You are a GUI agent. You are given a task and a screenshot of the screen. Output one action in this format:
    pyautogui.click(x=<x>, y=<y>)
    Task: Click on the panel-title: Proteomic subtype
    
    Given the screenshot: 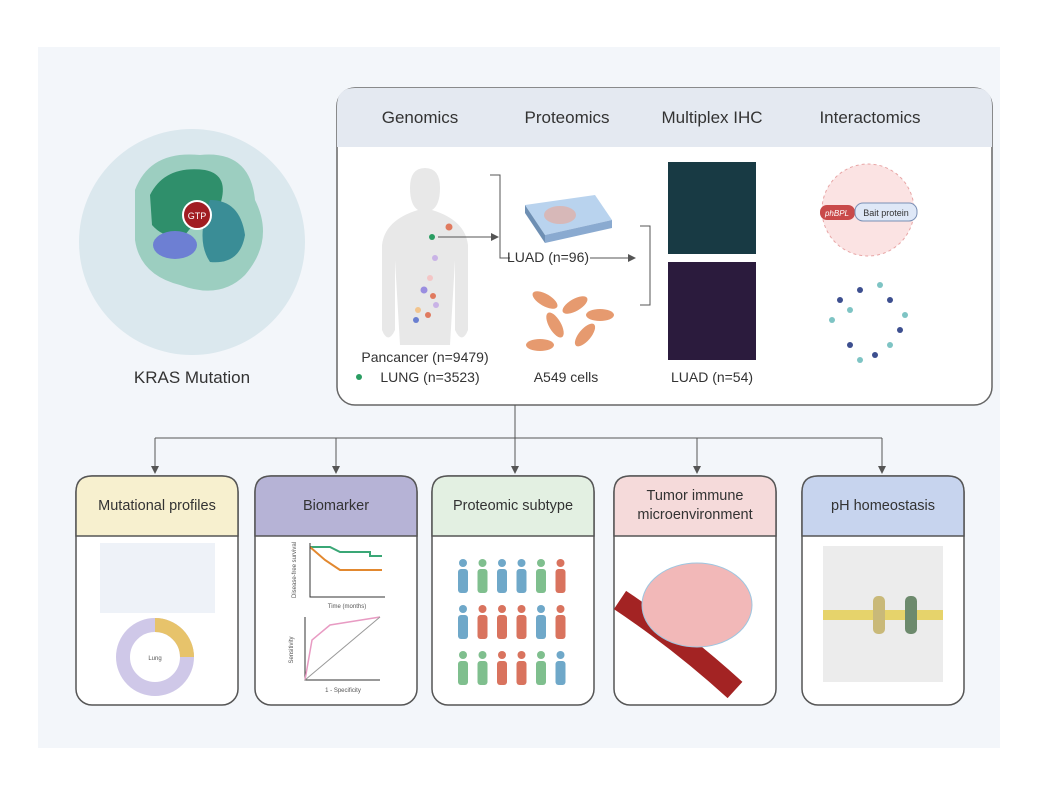 What is the action you would take?
    pyautogui.click(x=513, y=505)
    